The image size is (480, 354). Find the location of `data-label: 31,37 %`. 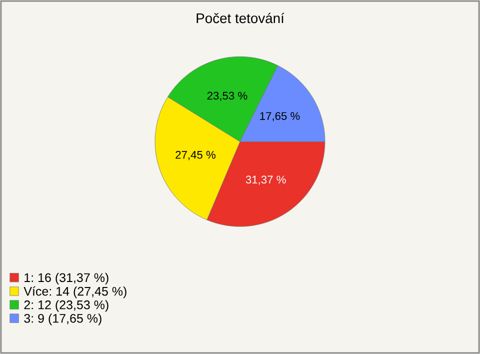

data-label: 31,37 % is located at coordinates (266, 180).